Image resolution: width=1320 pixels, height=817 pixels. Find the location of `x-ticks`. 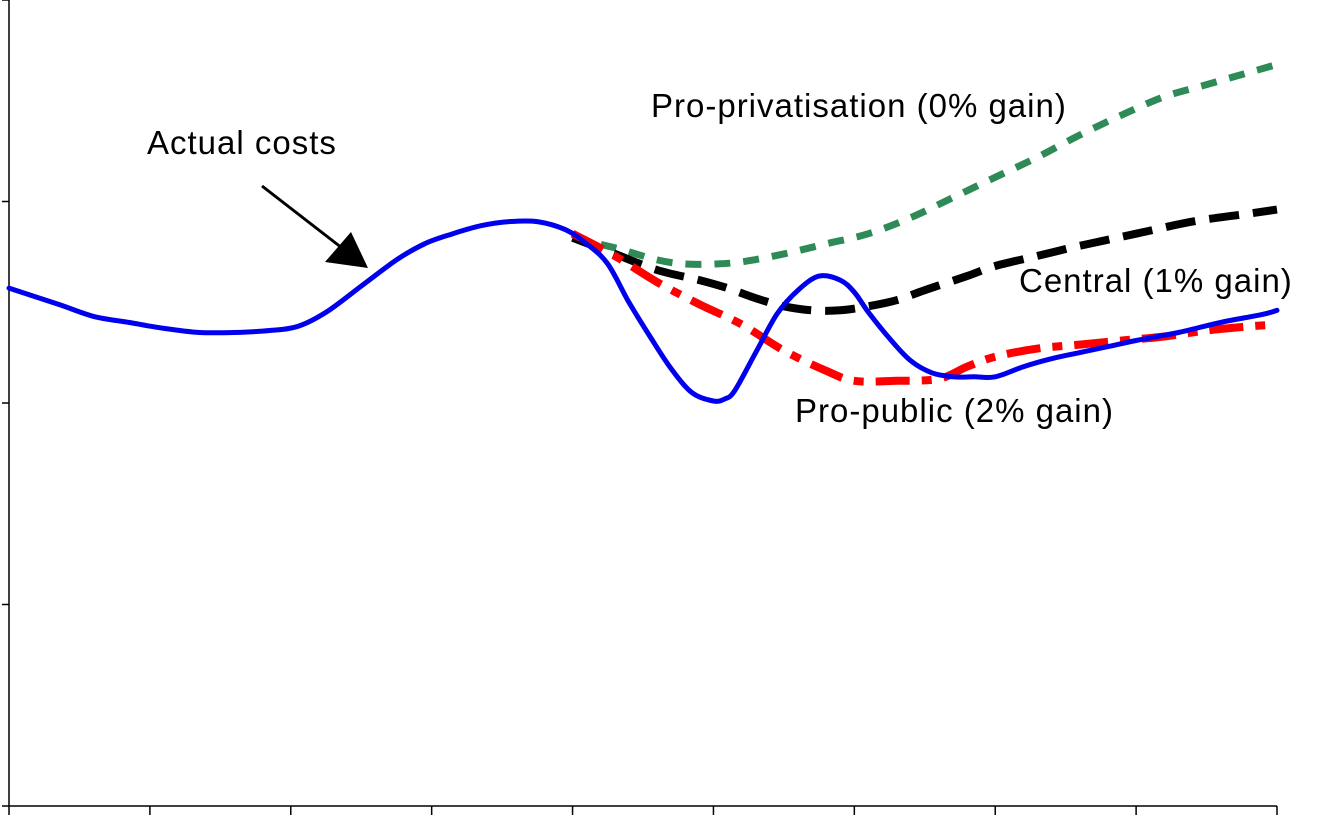

x-ticks is located at coordinates (643, 810).